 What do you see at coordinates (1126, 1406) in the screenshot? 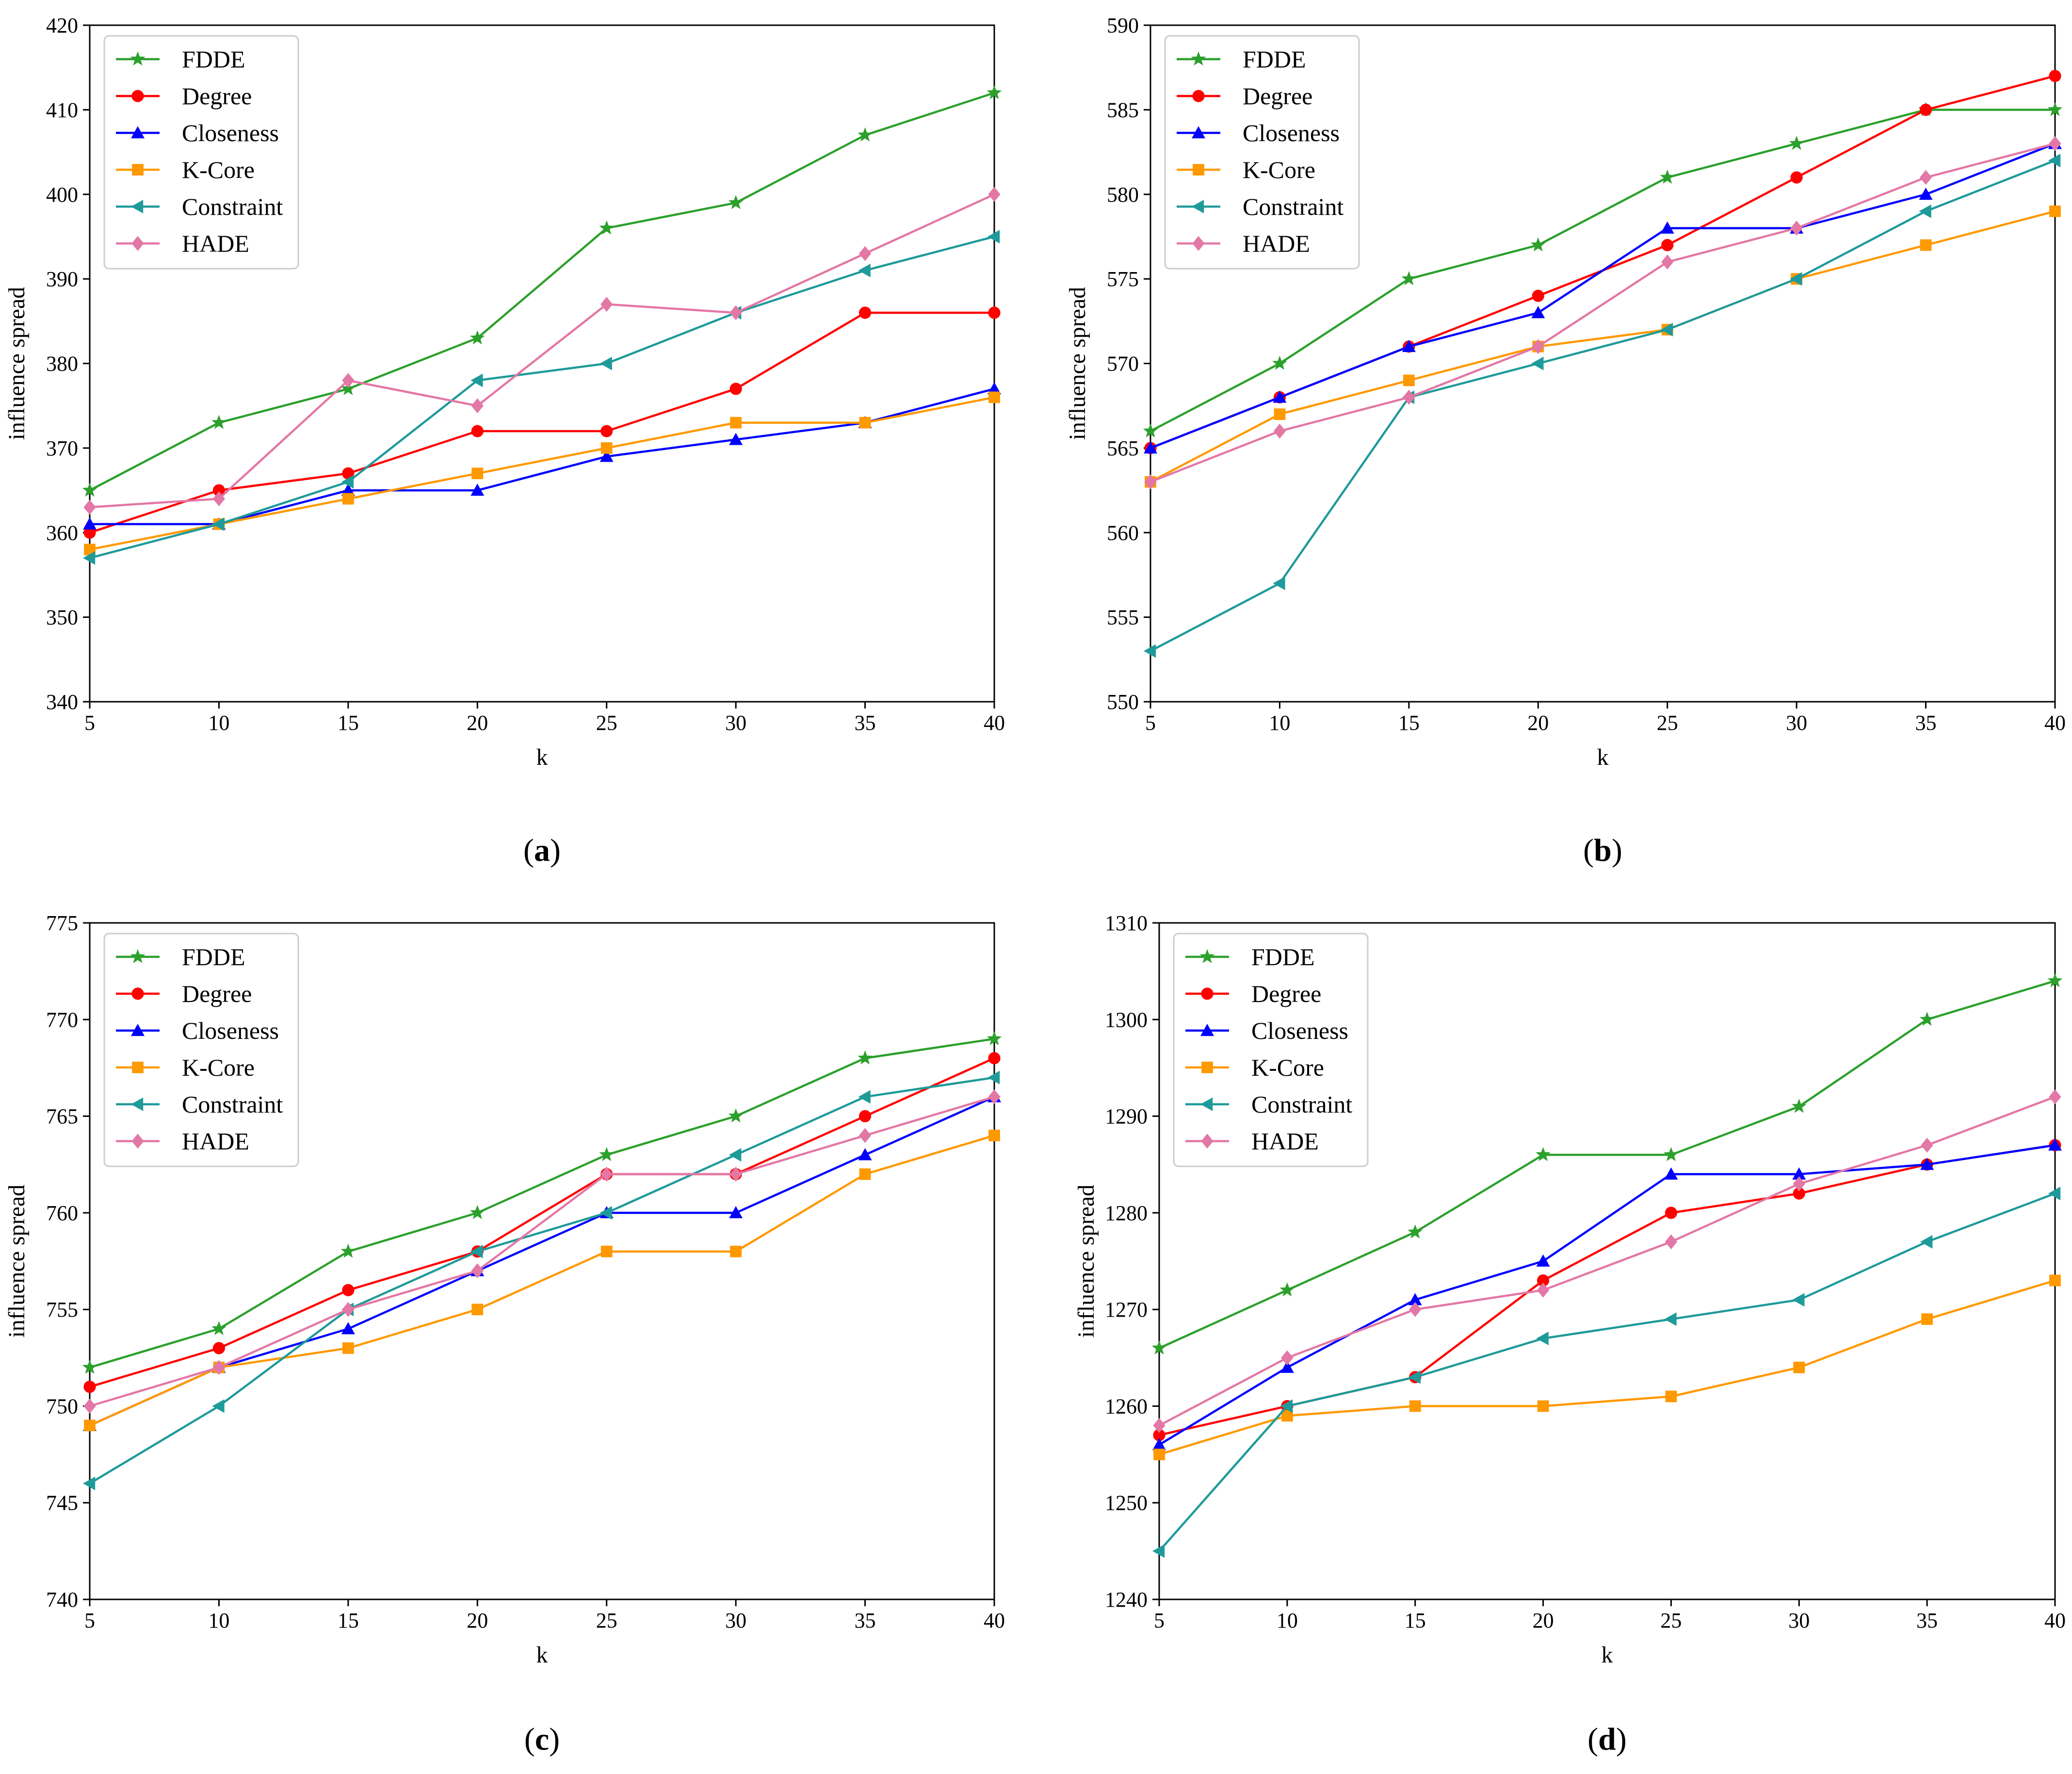
I see `y-tick-label: 1260` at bounding box center [1126, 1406].